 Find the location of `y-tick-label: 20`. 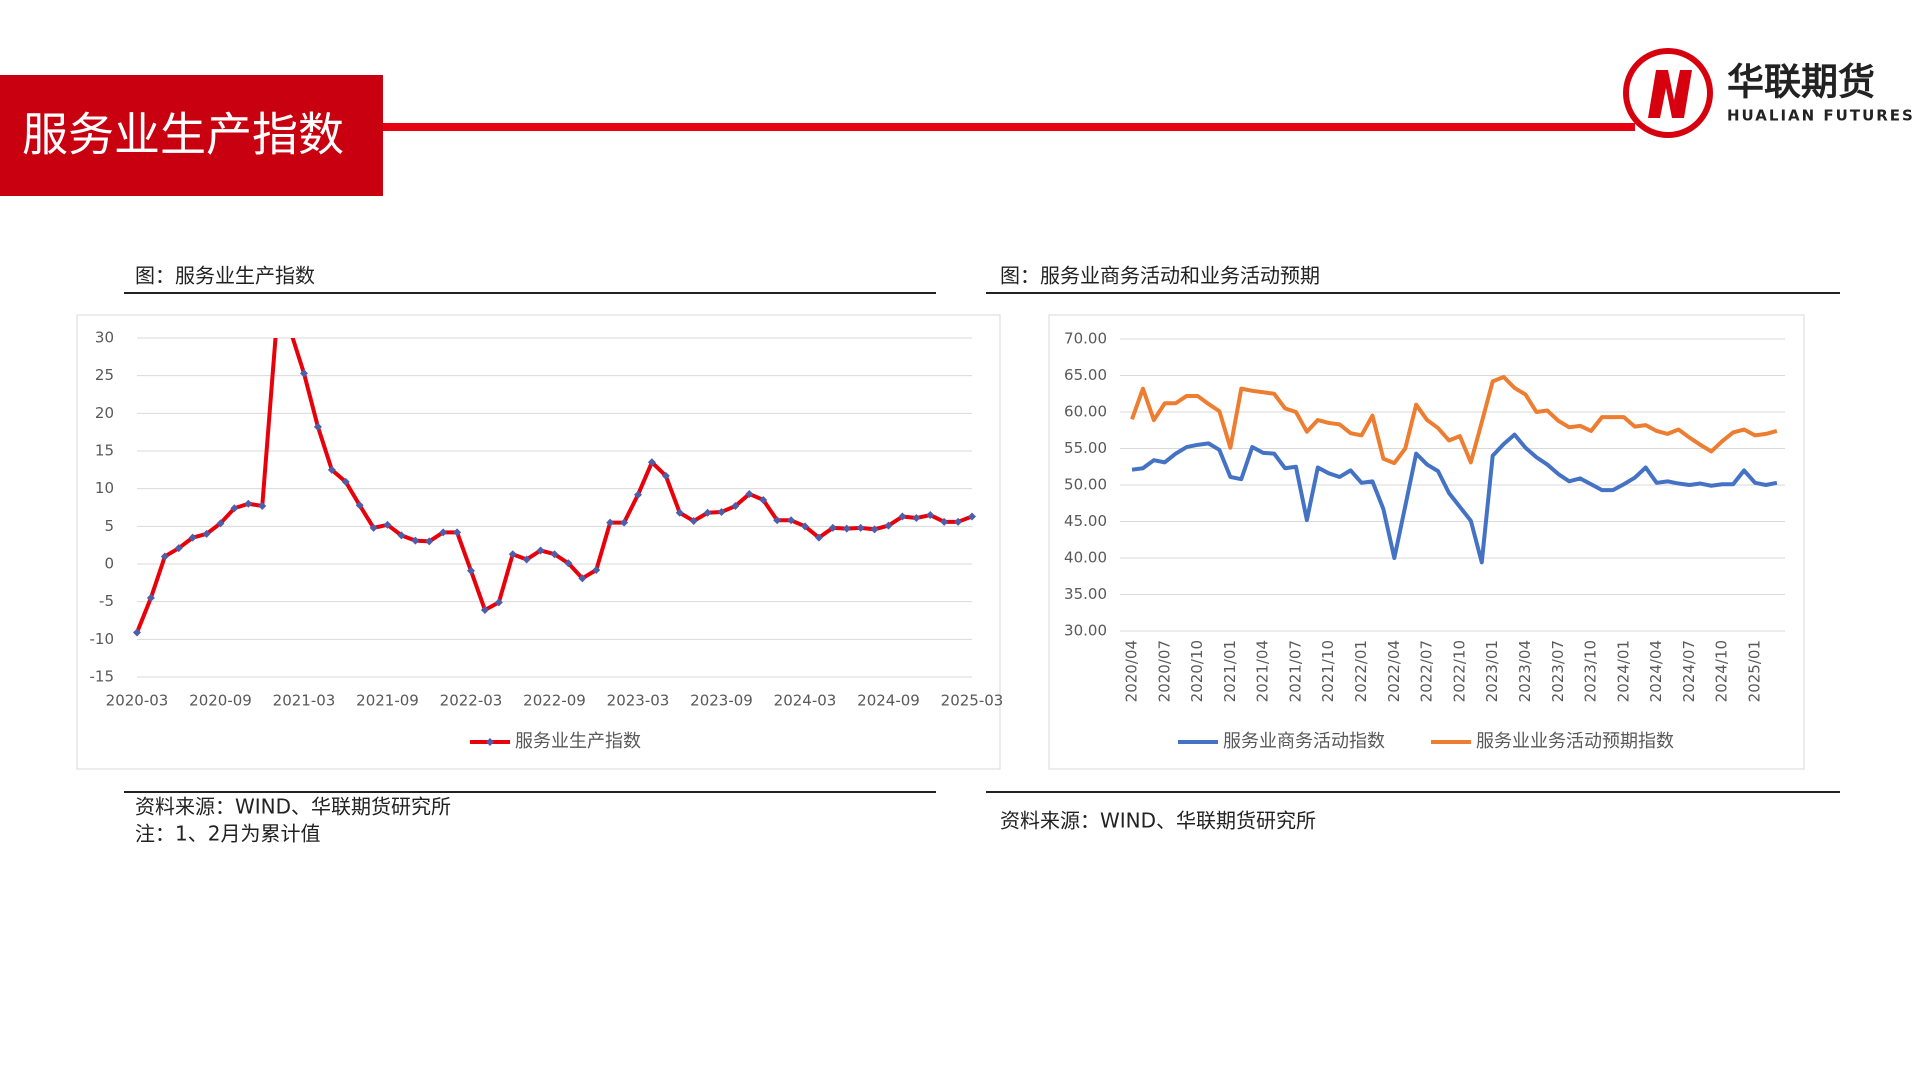

y-tick-label: 20 is located at coordinates (104, 413).